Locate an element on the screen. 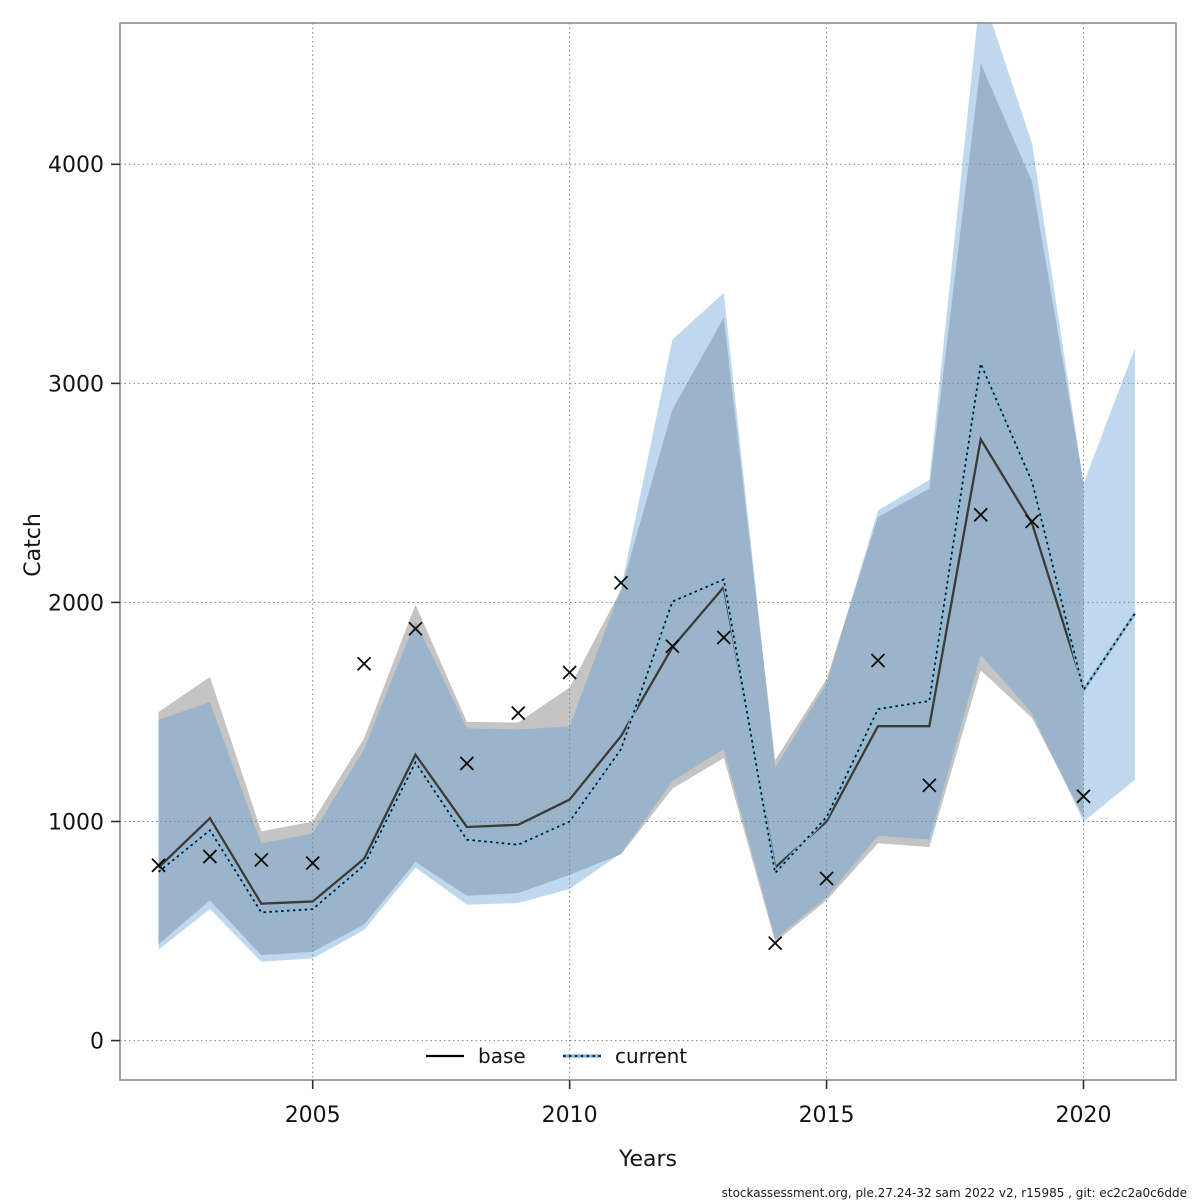 The height and width of the screenshot is (1200, 1200). x-axis-title: Years is located at coordinates (647, 1159).